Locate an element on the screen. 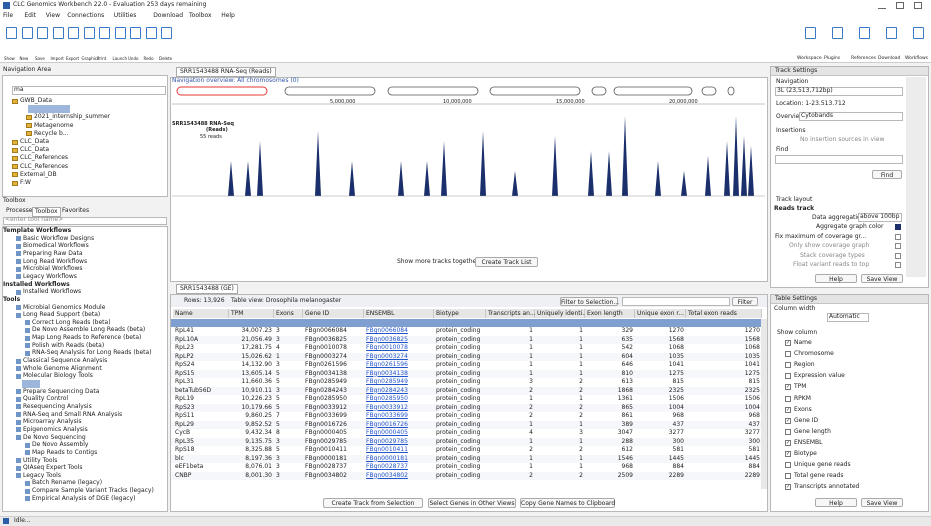 The height and width of the screenshot is (526, 931). tool-item: Map Reads to Contigs is located at coordinates (65, 452).